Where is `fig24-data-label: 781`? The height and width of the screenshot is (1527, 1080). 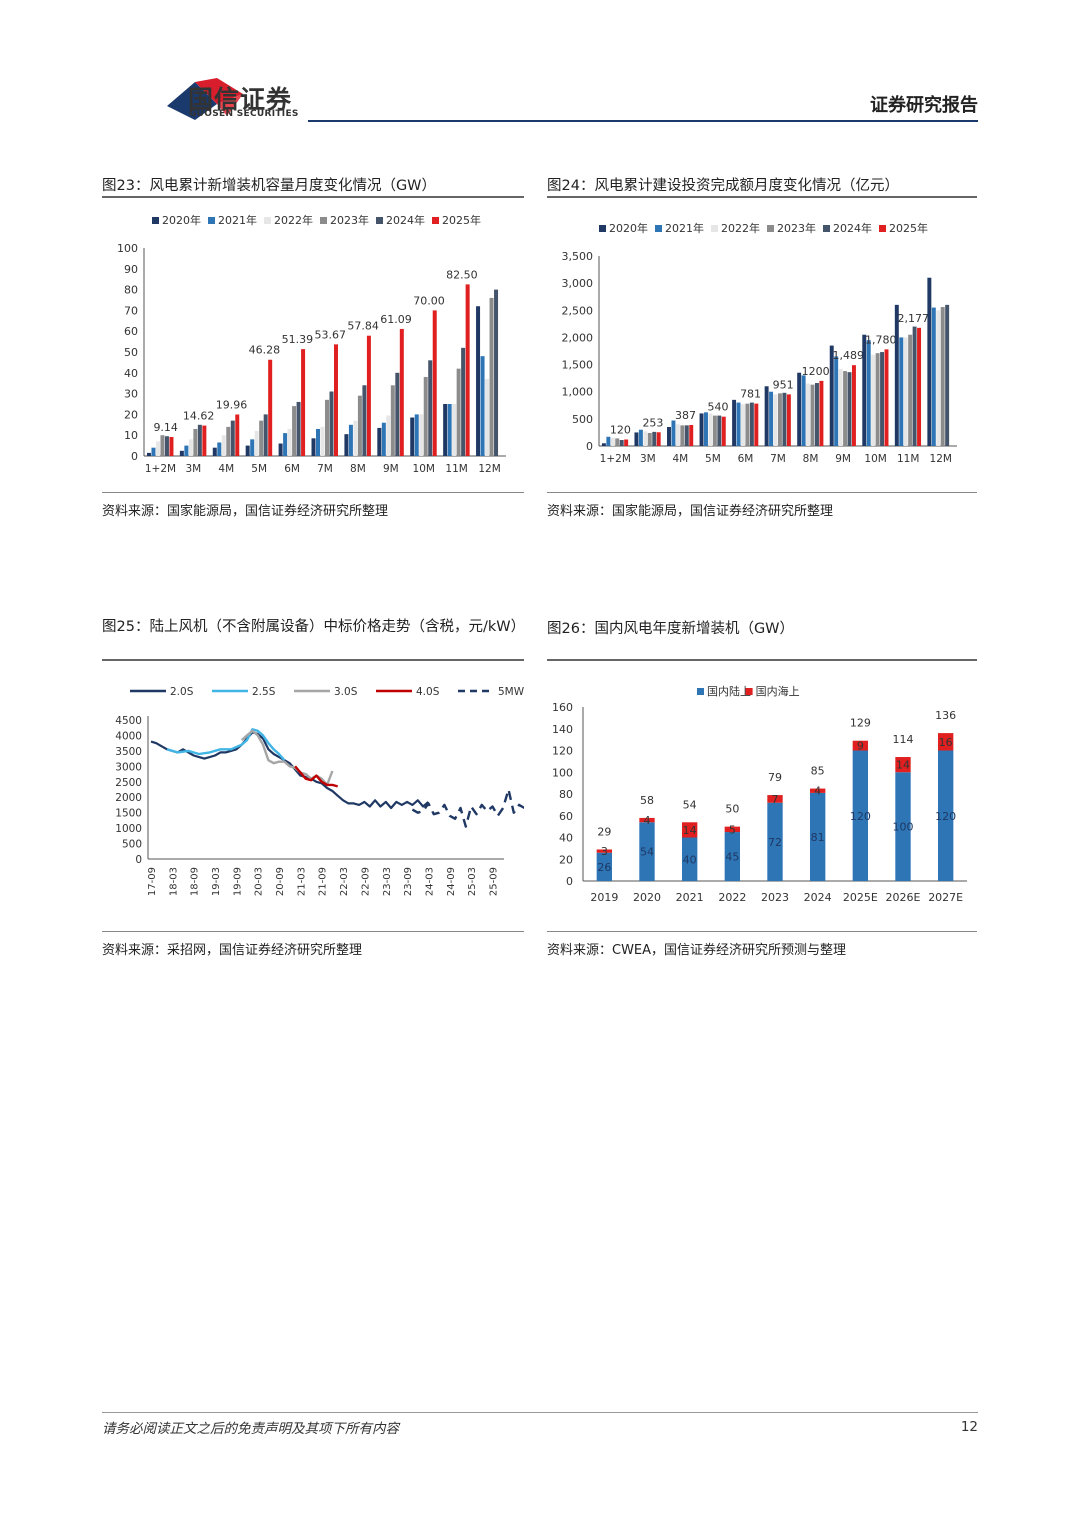 fig24-data-label: 781 is located at coordinates (750, 394).